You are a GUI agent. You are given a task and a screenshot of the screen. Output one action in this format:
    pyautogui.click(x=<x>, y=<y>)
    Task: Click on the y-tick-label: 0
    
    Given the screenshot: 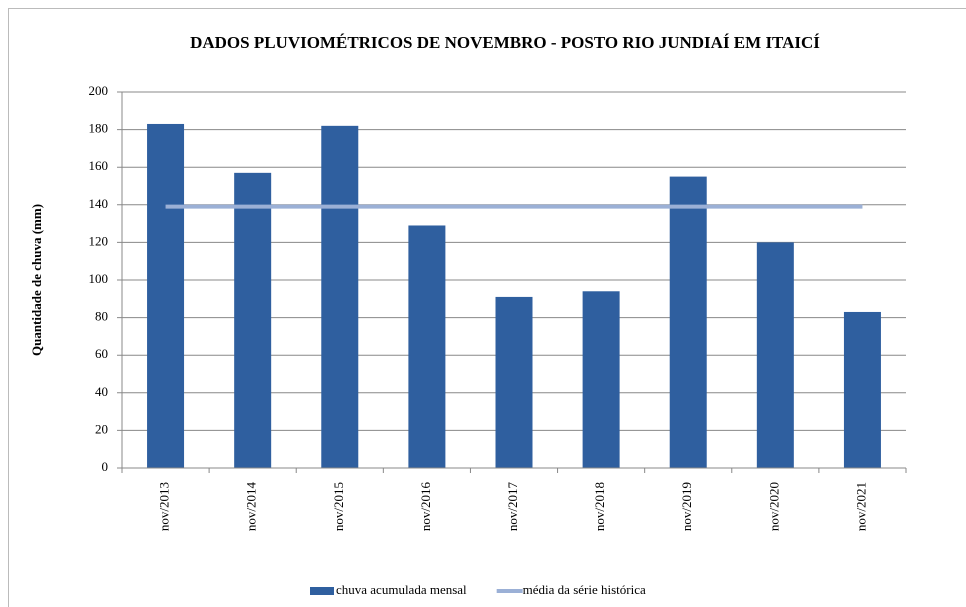 What is the action you would take?
    pyautogui.click(x=105, y=466)
    